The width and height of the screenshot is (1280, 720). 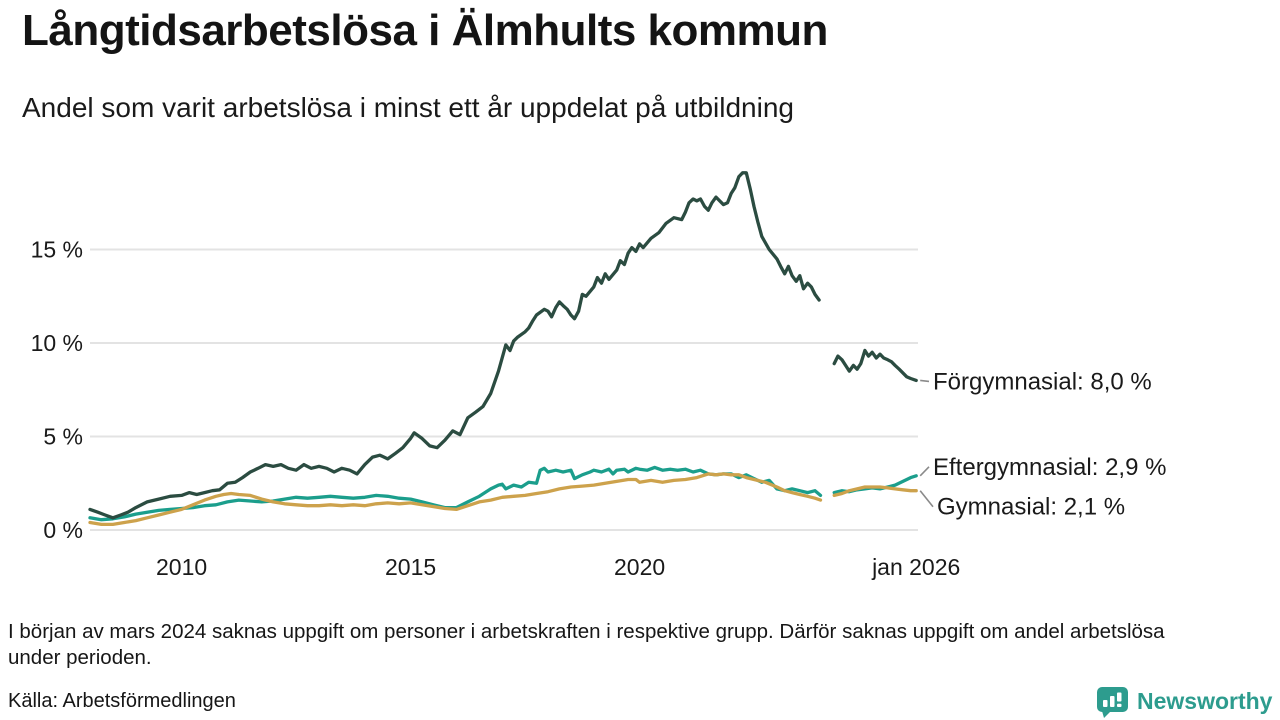 I want to click on x-tick-label: 2020, so click(x=639, y=567).